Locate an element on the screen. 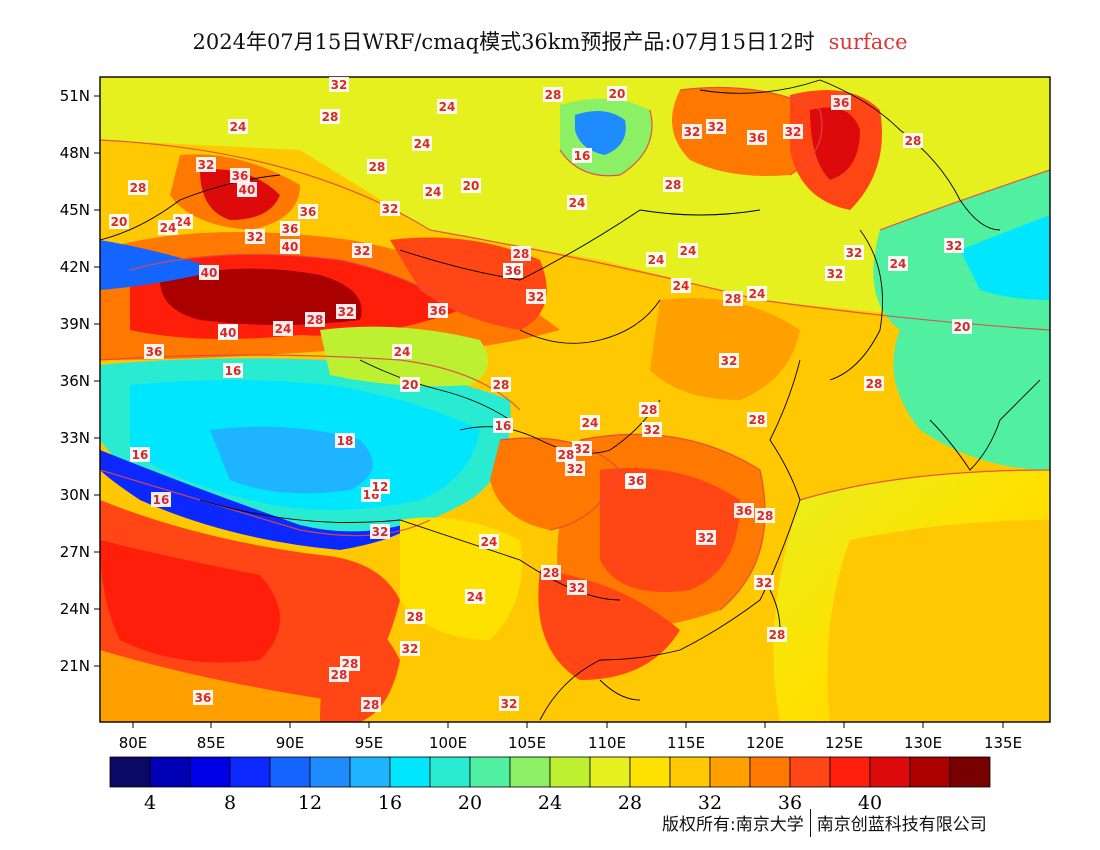 This screenshot has height=850, width=1100. colorbar-label: 20 is located at coordinates (470, 803).